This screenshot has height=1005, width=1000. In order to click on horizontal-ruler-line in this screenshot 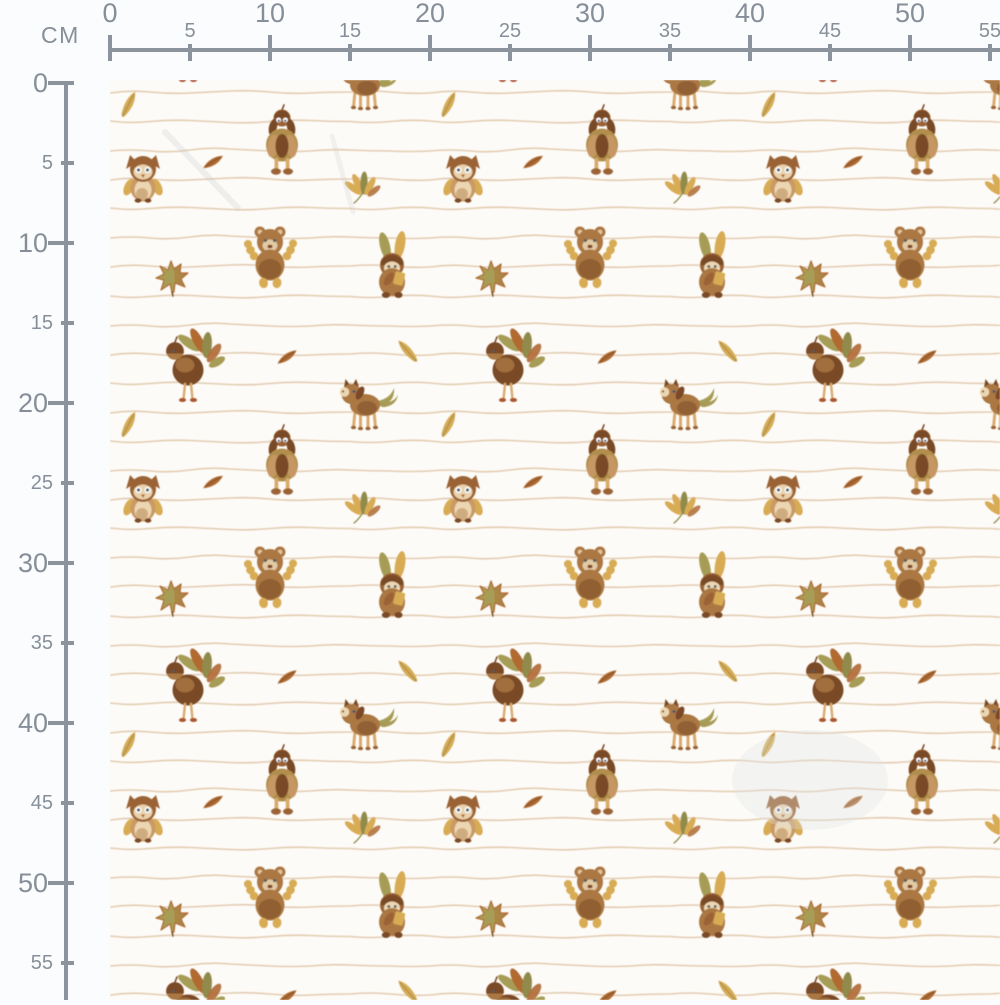, I will do `click(554, 50)`.